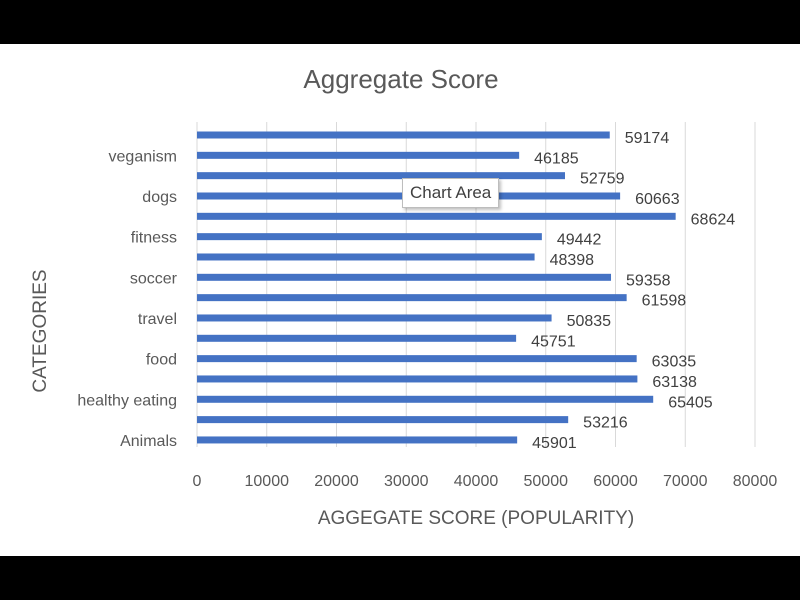 The height and width of the screenshot is (600, 800). Describe the element at coordinates (451, 193) in the screenshot. I see `chart-area-tooltip: Chart Area` at that location.